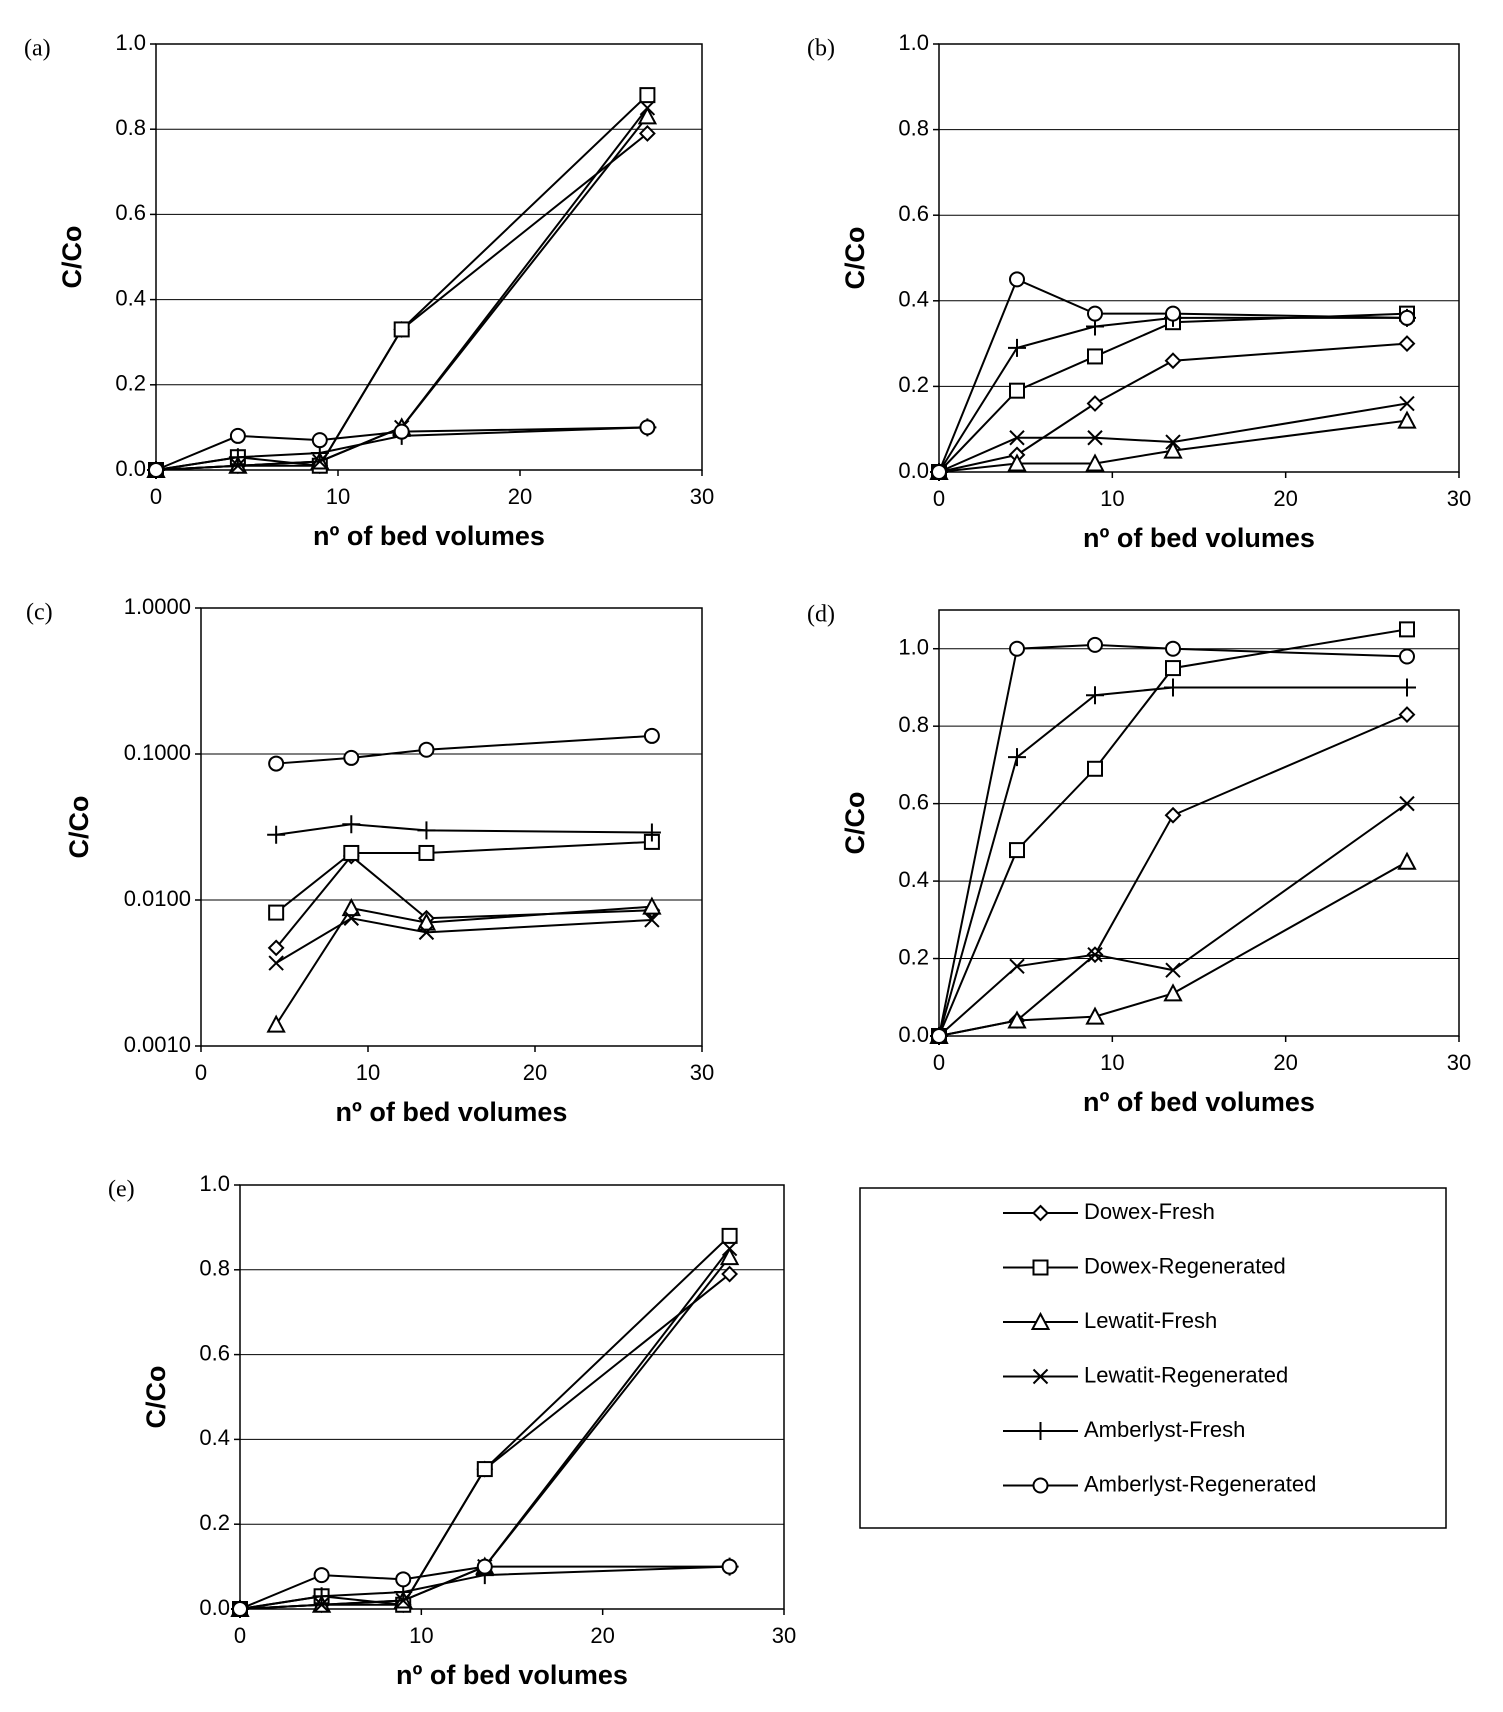 The width and height of the screenshot is (1503, 1712). I want to click on legend-label: Dowex-Regenerated, so click(1185, 1265).